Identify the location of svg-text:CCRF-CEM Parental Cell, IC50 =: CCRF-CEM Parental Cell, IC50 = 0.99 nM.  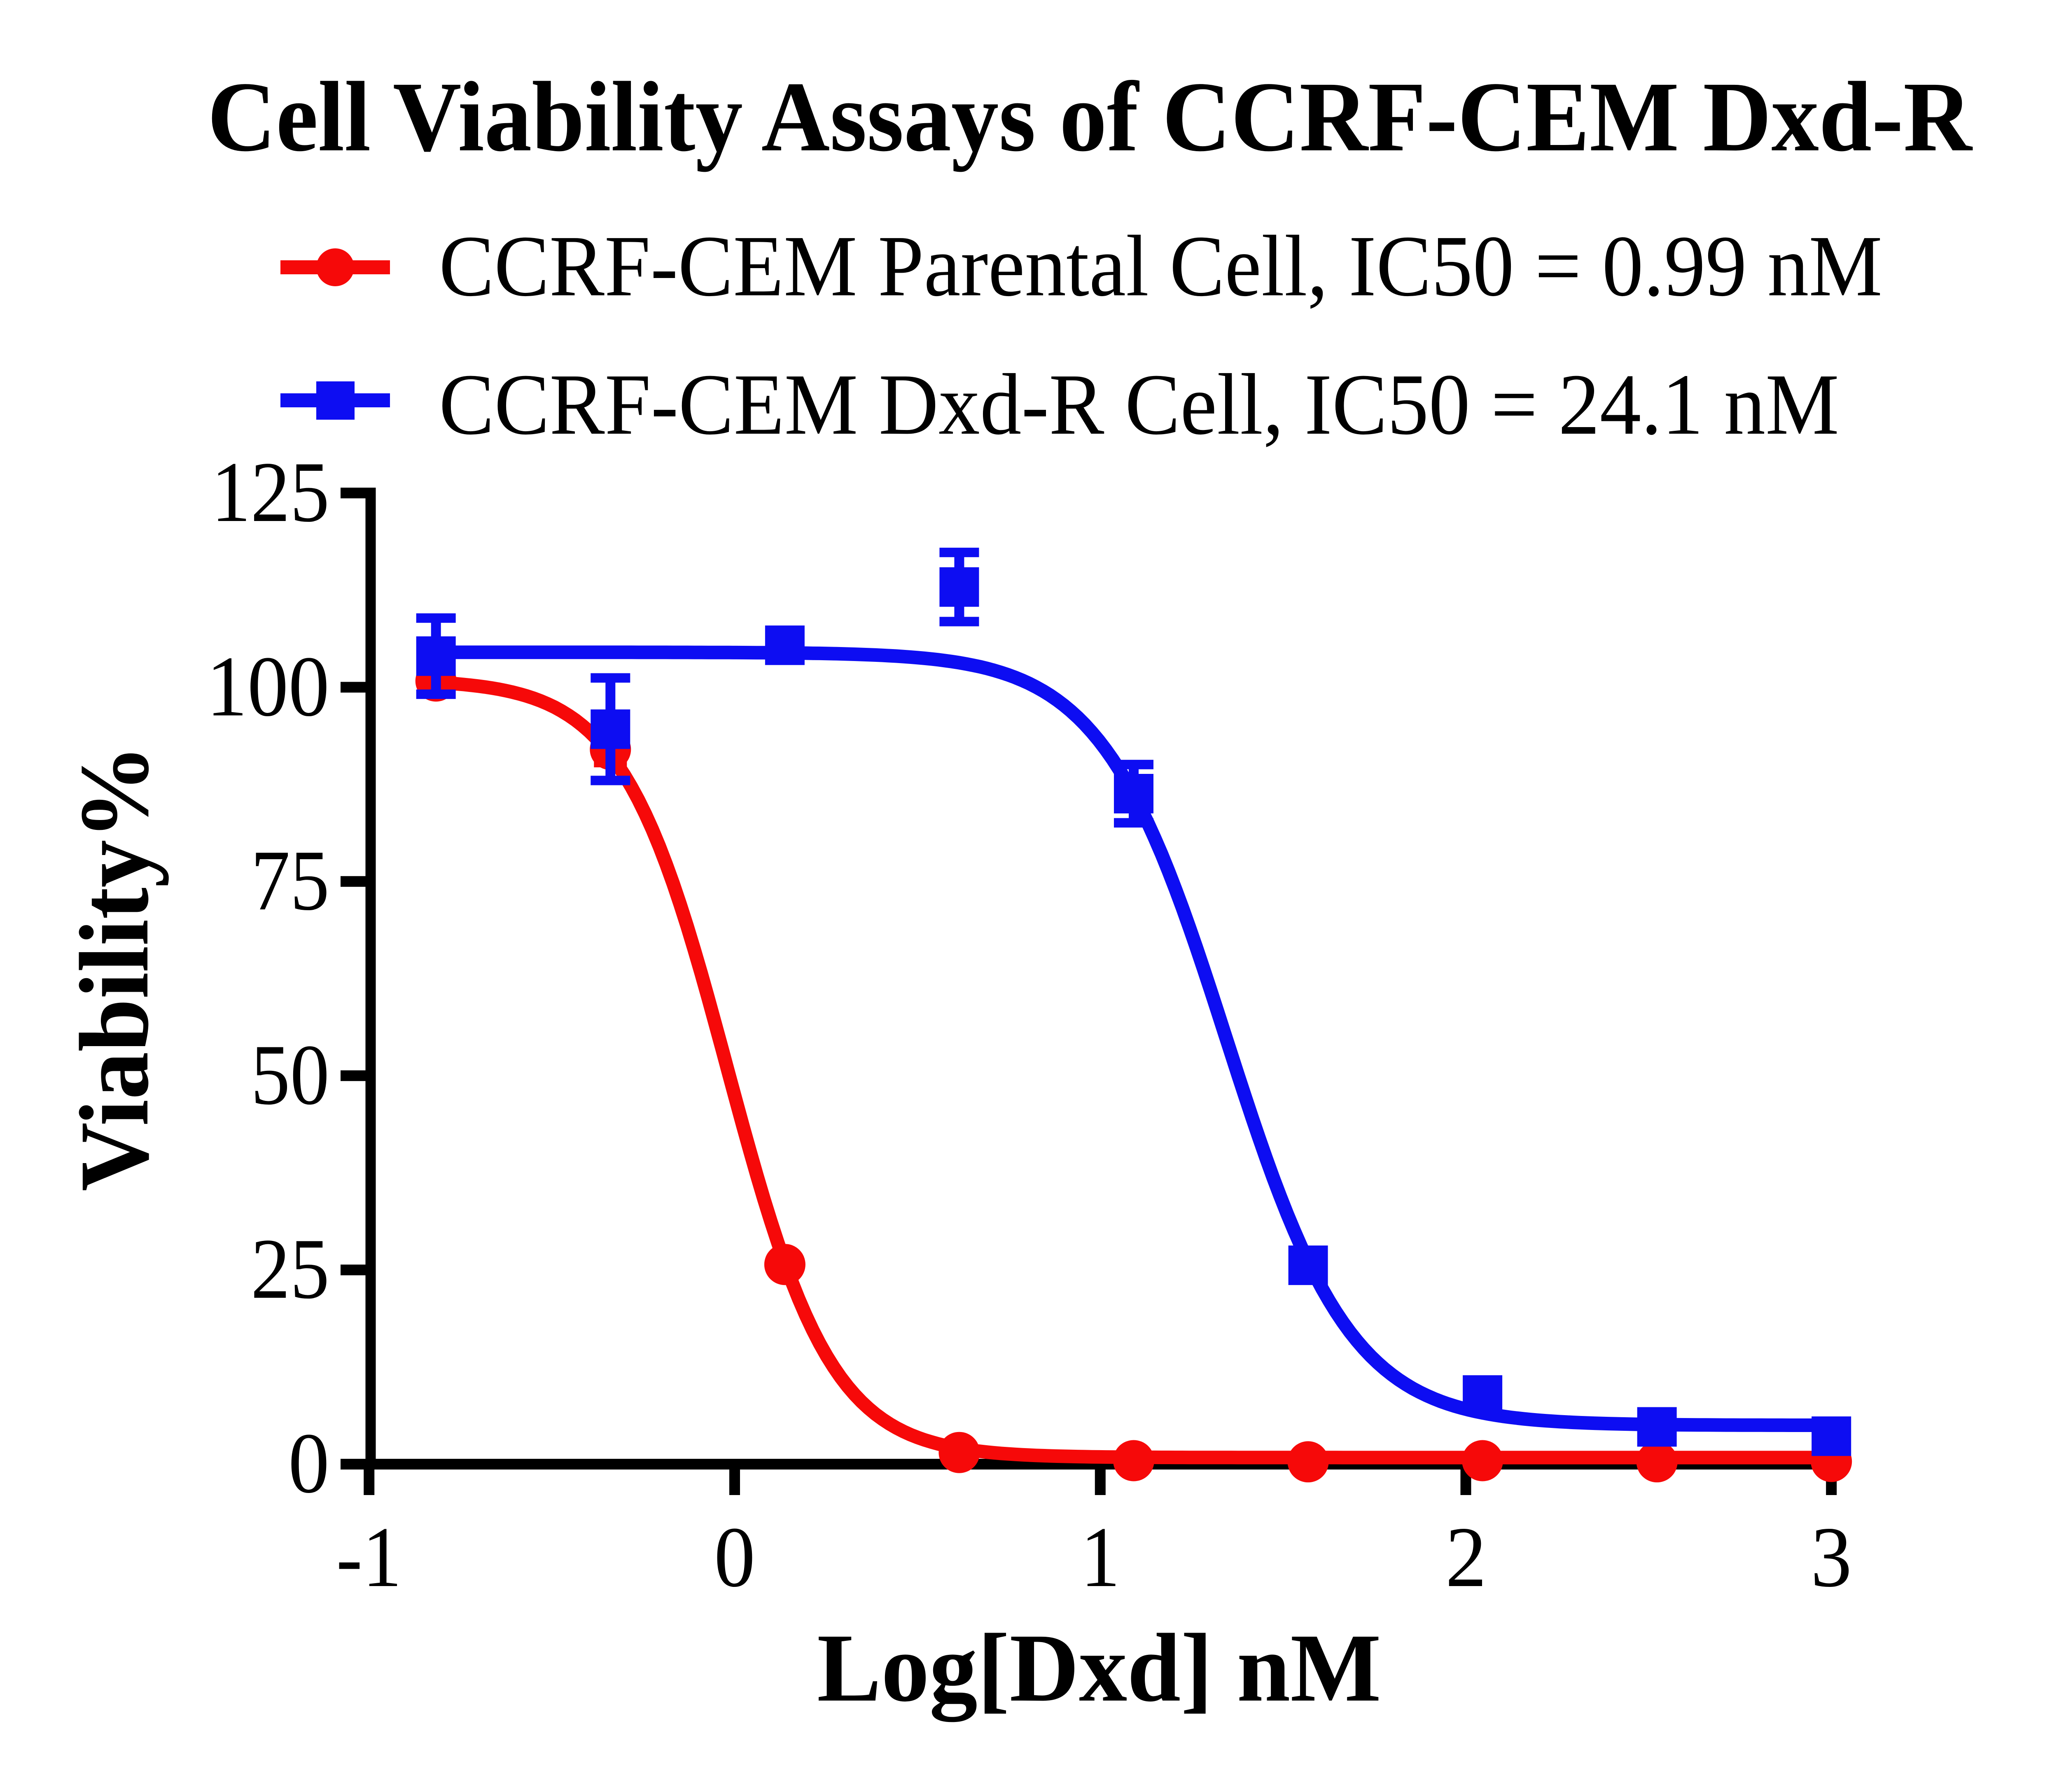
(1160, 265).